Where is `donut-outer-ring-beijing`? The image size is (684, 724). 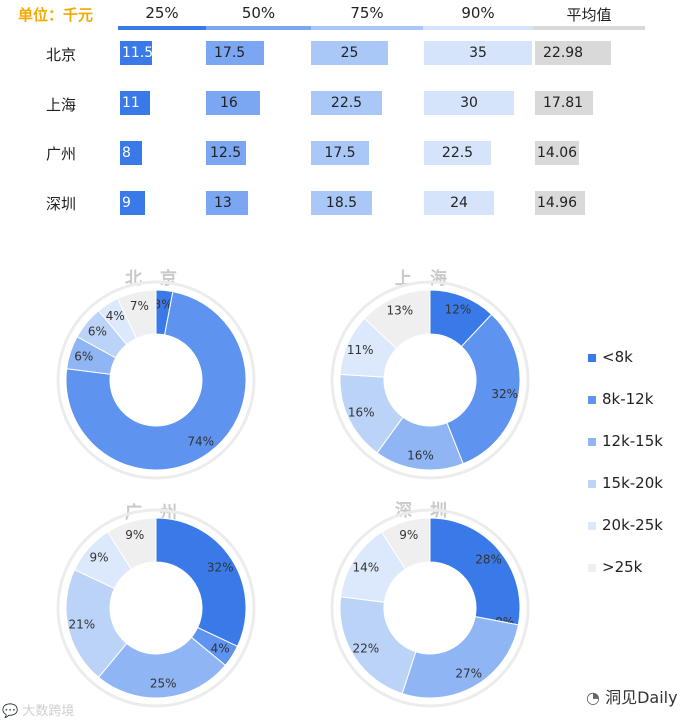
donut-outer-ring-beijing is located at coordinates (156, 380).